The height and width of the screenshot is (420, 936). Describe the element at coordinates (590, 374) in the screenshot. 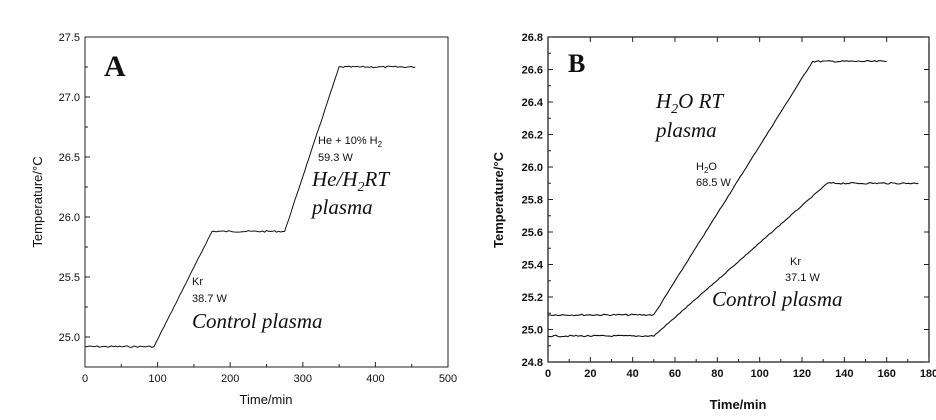

I see `x-tick-label: 20` at that location.